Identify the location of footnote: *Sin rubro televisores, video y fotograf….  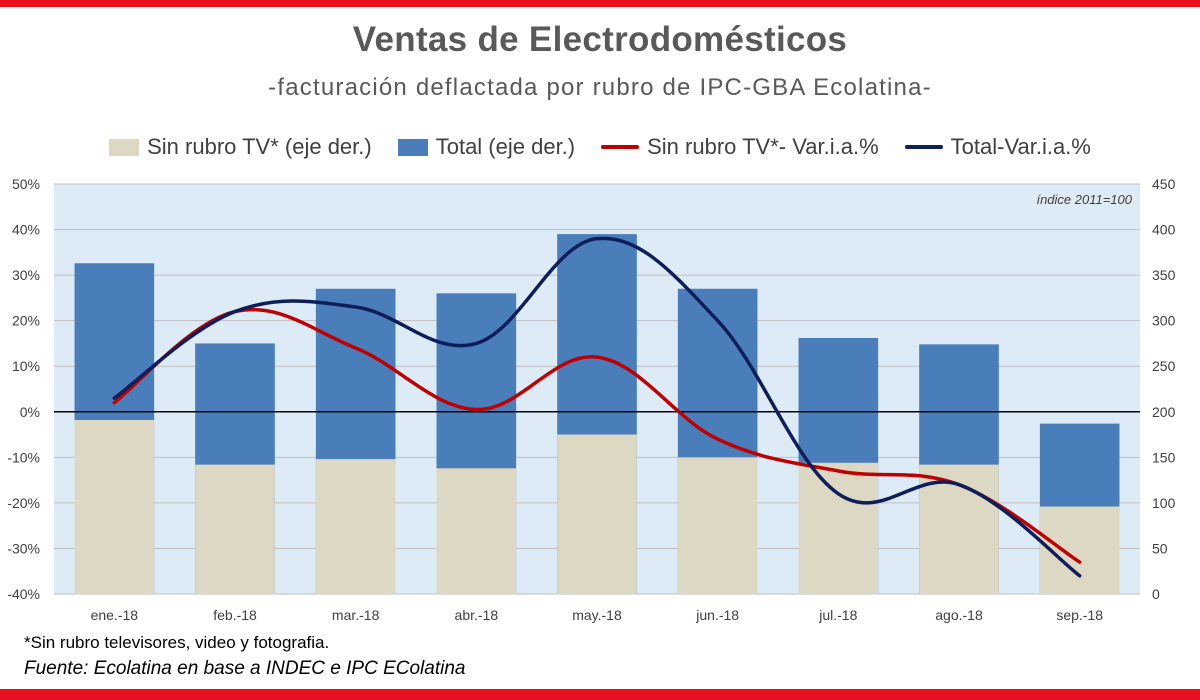
(177, 642).